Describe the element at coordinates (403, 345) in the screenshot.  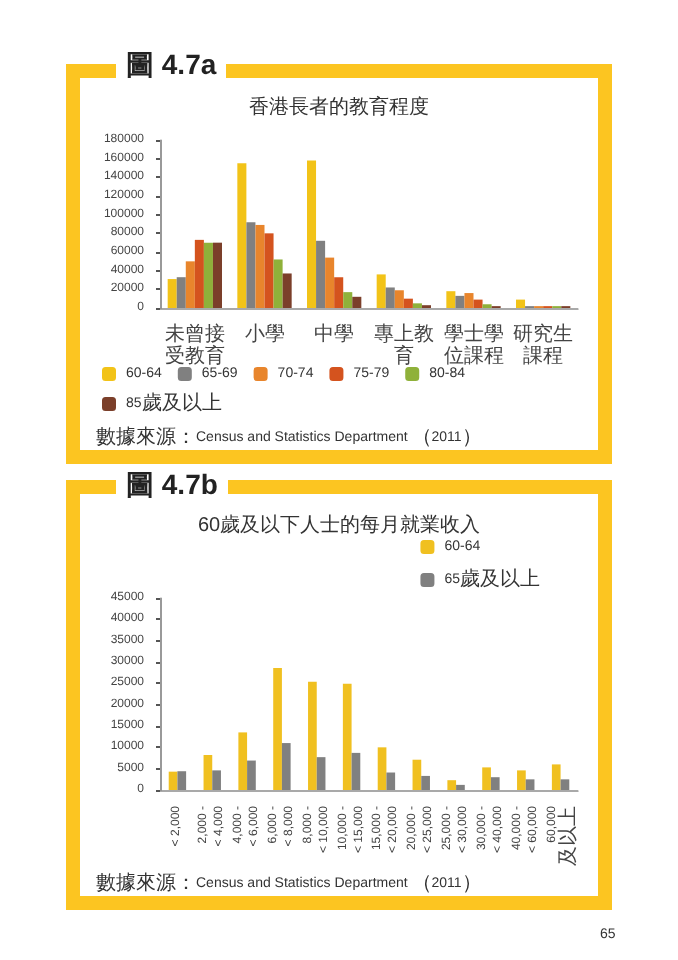
I see `x-tick-label: 專上教育` at that location.